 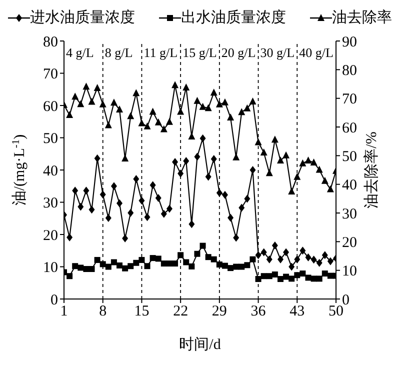 What do you see at coordinates (82, 17) in the screenshot?
I see `legend-label: 进水油质量浓度` at bounding box center [82, 17].